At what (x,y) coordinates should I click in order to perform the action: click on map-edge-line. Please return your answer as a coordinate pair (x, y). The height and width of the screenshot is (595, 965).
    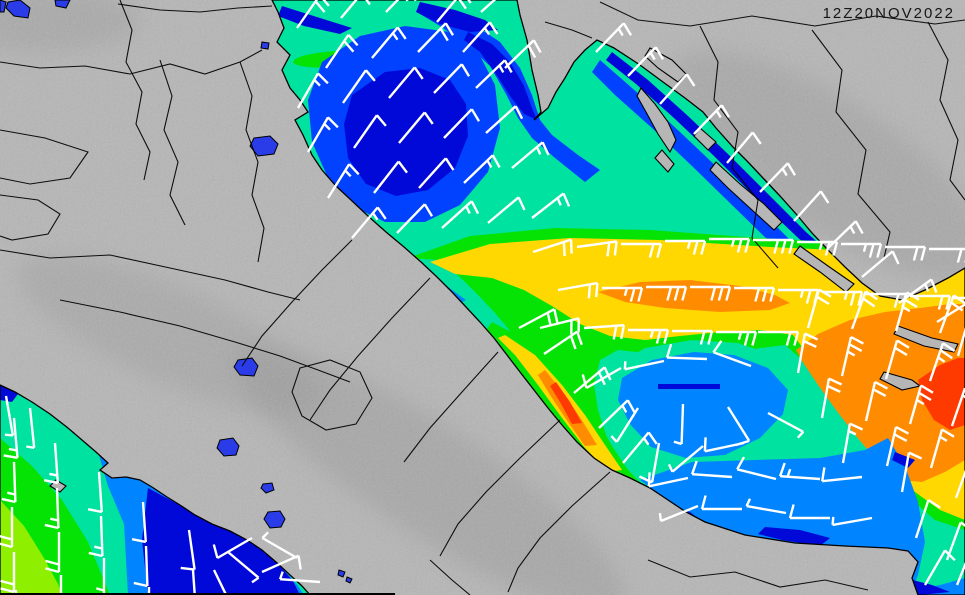
    Looking at the image, I should click on (197, 594).